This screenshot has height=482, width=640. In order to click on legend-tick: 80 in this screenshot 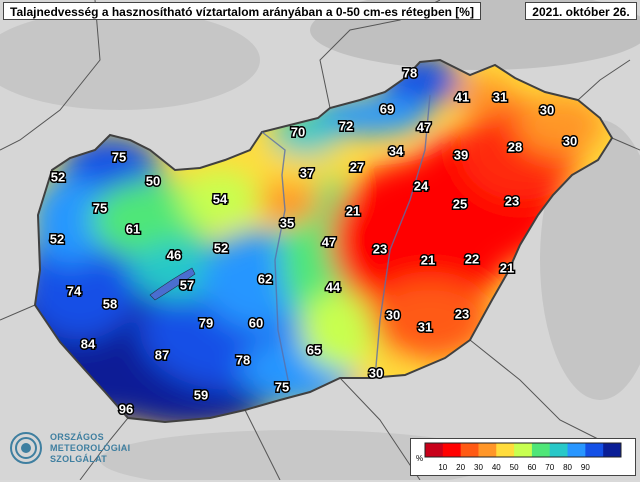, I will do `click(567, 467)`.